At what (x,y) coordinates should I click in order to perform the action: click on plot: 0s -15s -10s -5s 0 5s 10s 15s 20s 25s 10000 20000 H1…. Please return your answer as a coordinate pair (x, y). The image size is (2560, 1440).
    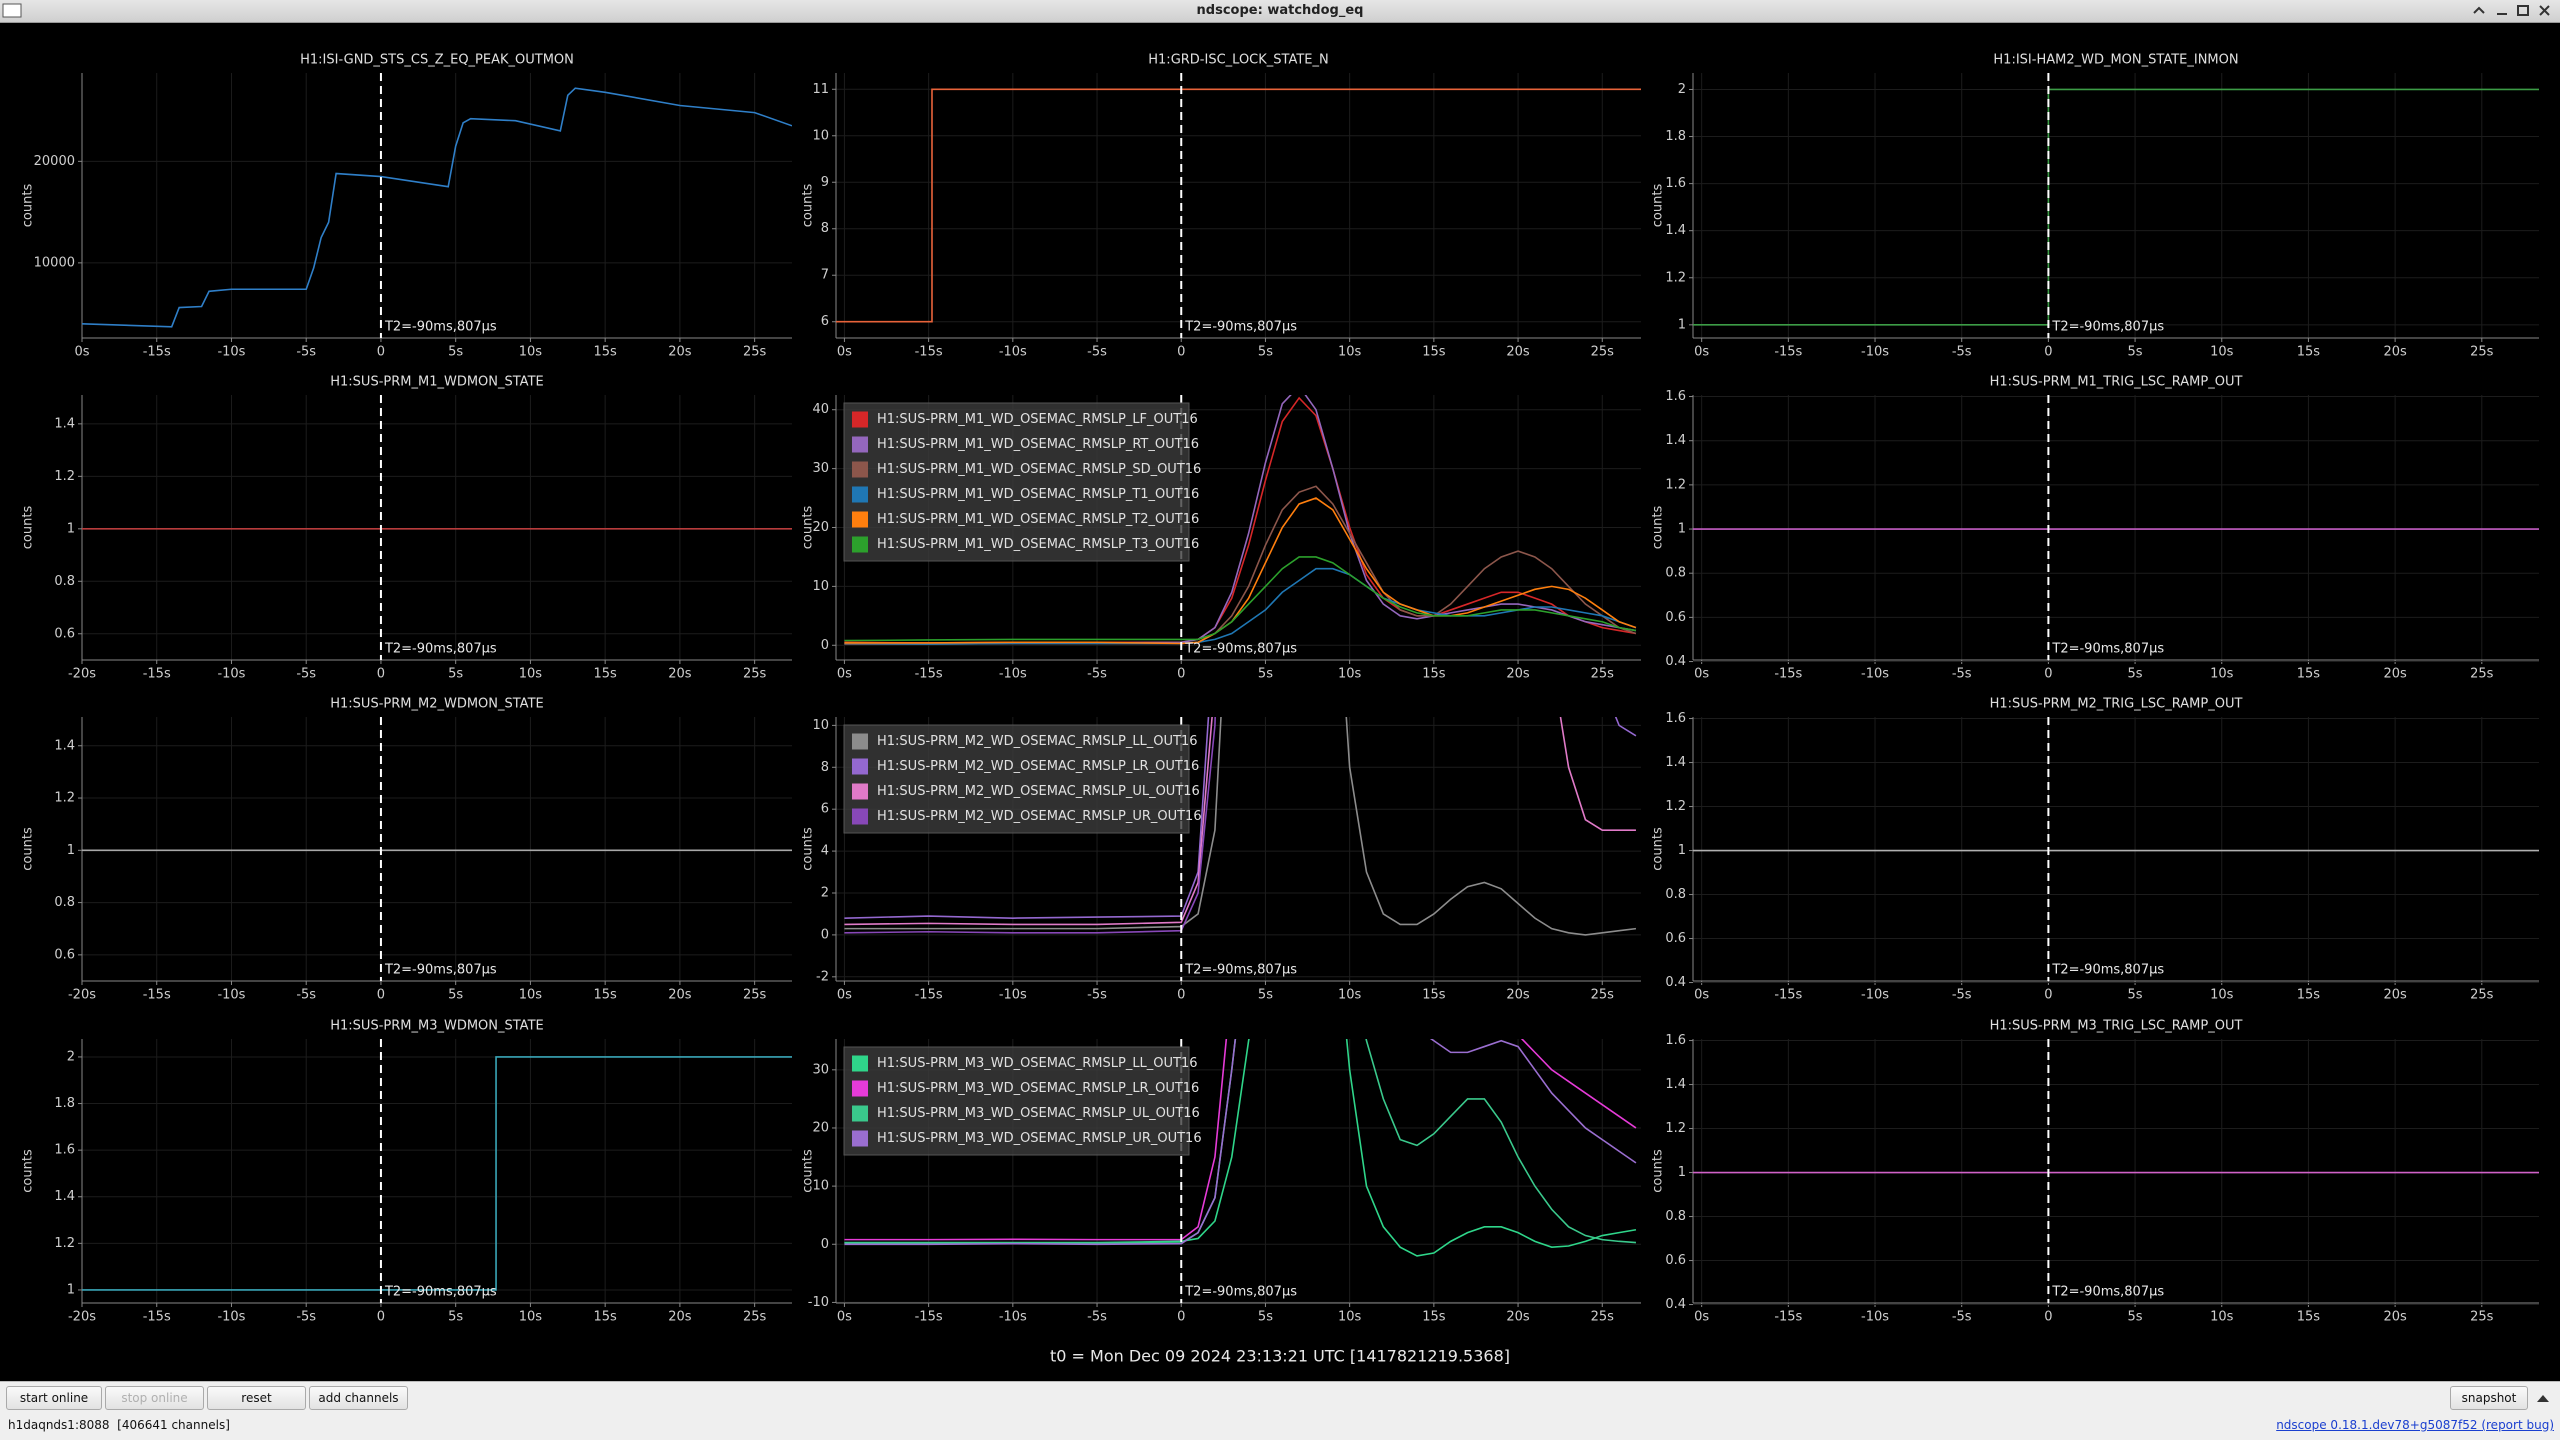
    Looking at the image, I should click on (406, 206).